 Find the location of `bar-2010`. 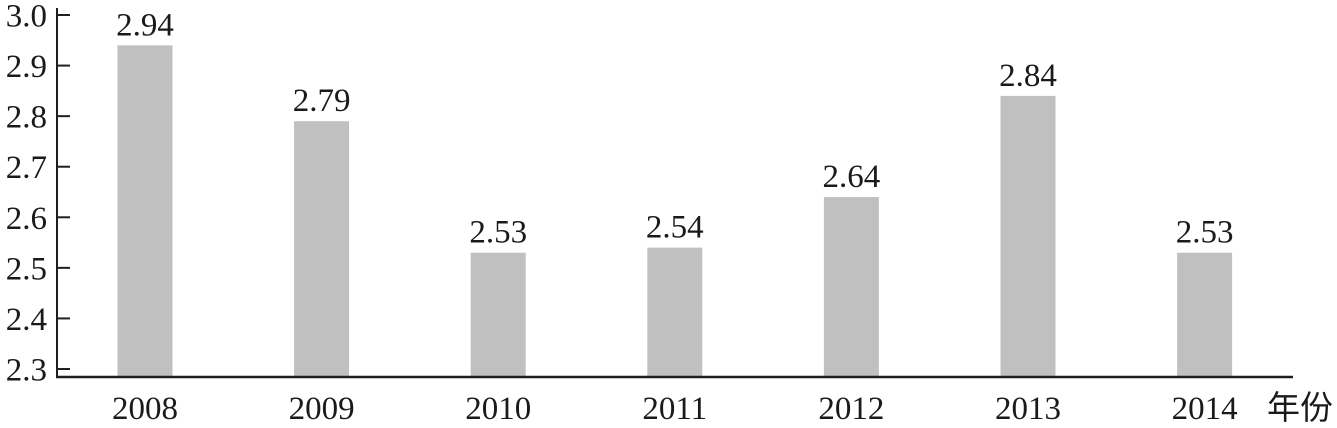

bar-2010 is located at coordinates (498, 314).